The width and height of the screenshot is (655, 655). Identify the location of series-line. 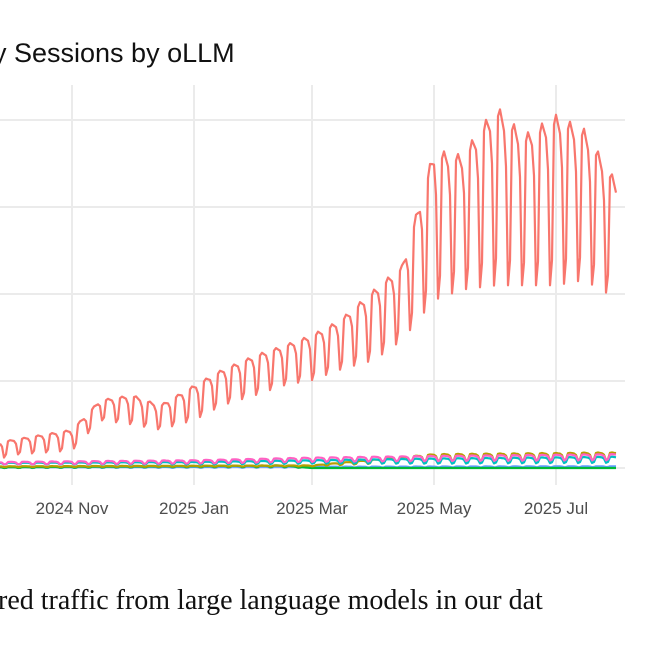
(308, 459).